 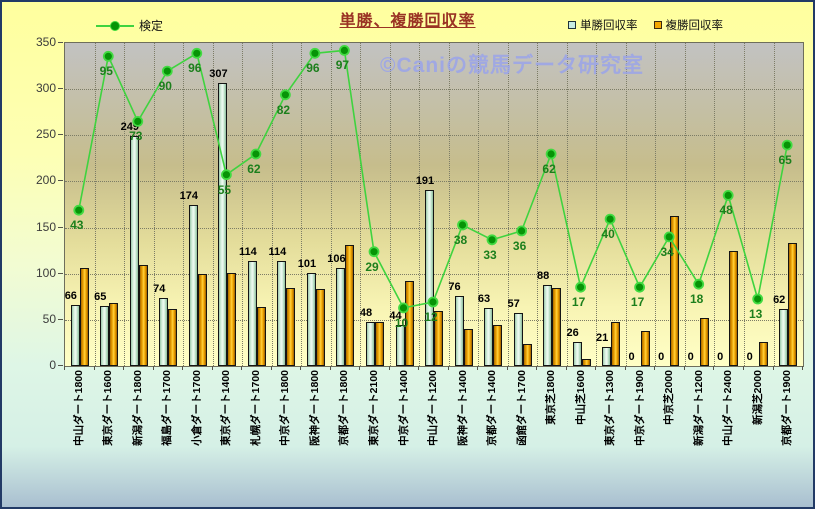 I want to click on x-axis-label: 東京ダート2100, so click(x=374, y=408).